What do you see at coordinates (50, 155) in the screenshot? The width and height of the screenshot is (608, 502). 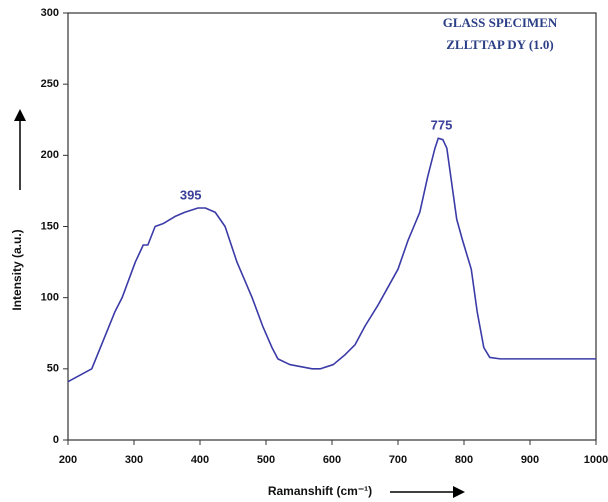 I see `y-tick-label: 200` at bounding box center [50, 155].